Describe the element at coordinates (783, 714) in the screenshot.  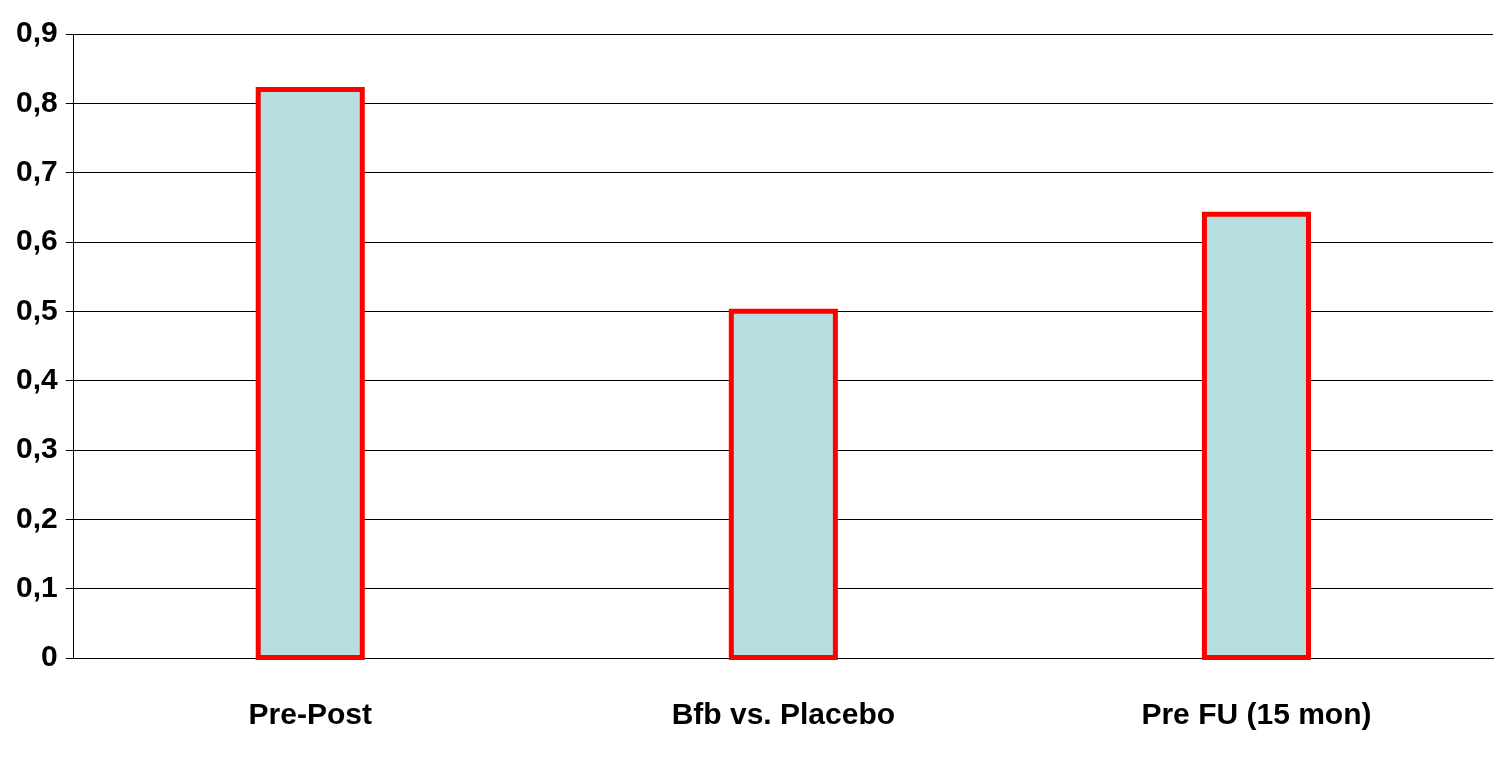
I see `x-tick-label: Bfb vs. Placebo` at that location.